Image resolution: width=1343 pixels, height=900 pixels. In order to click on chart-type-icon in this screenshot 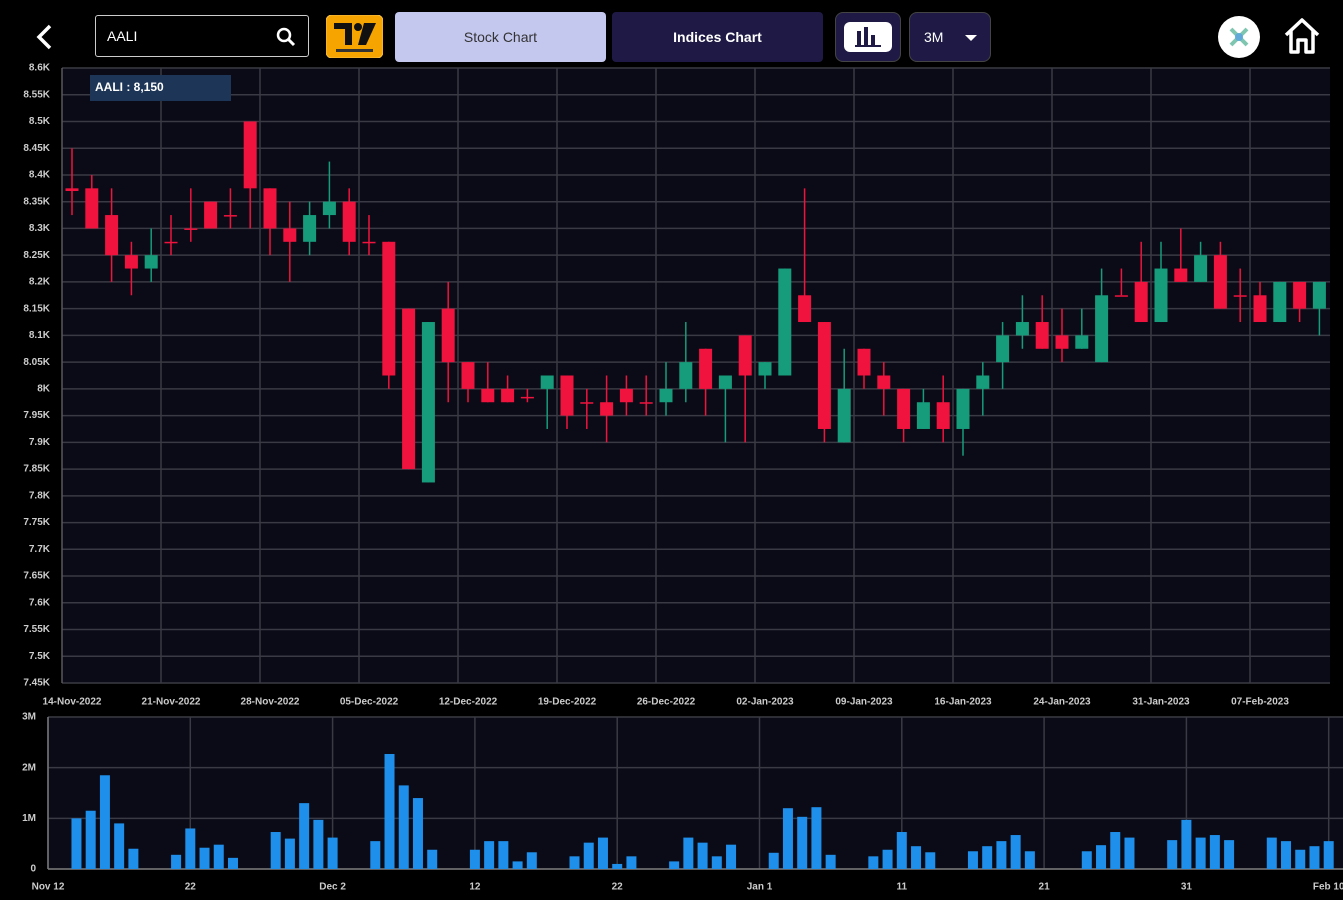, I will do `click(868, 37)`.